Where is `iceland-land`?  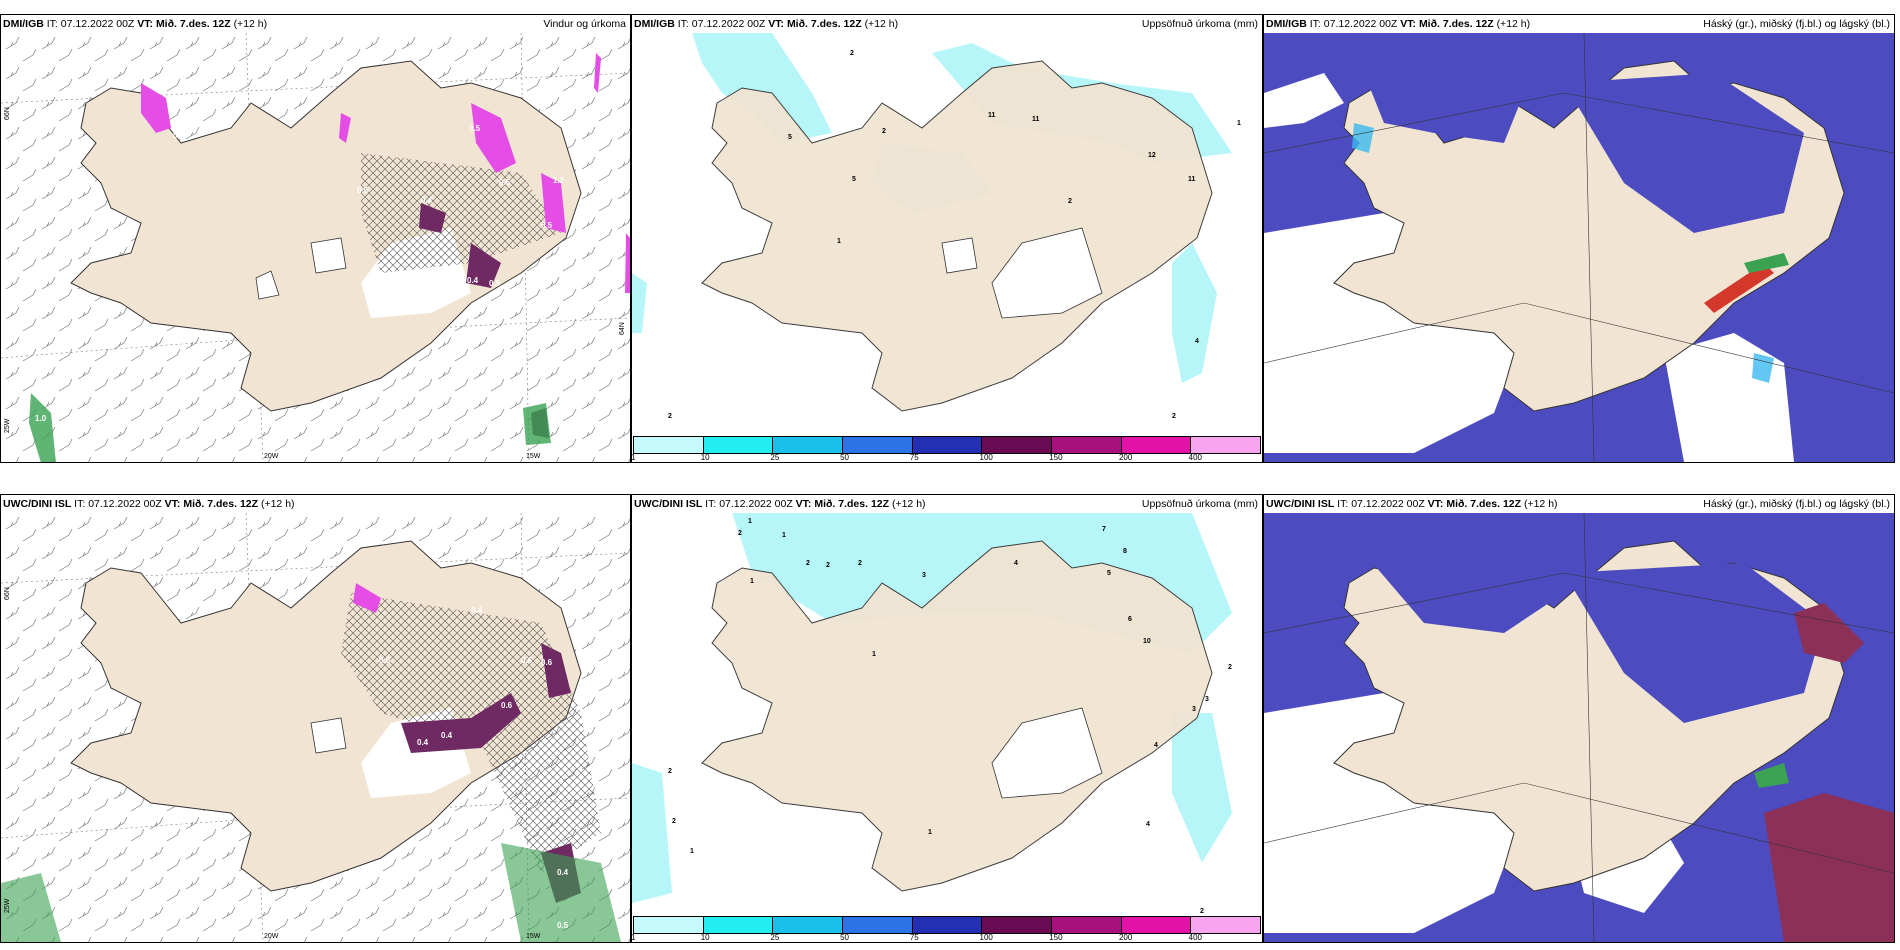 iceland-land is located at coordinates (326, 236).